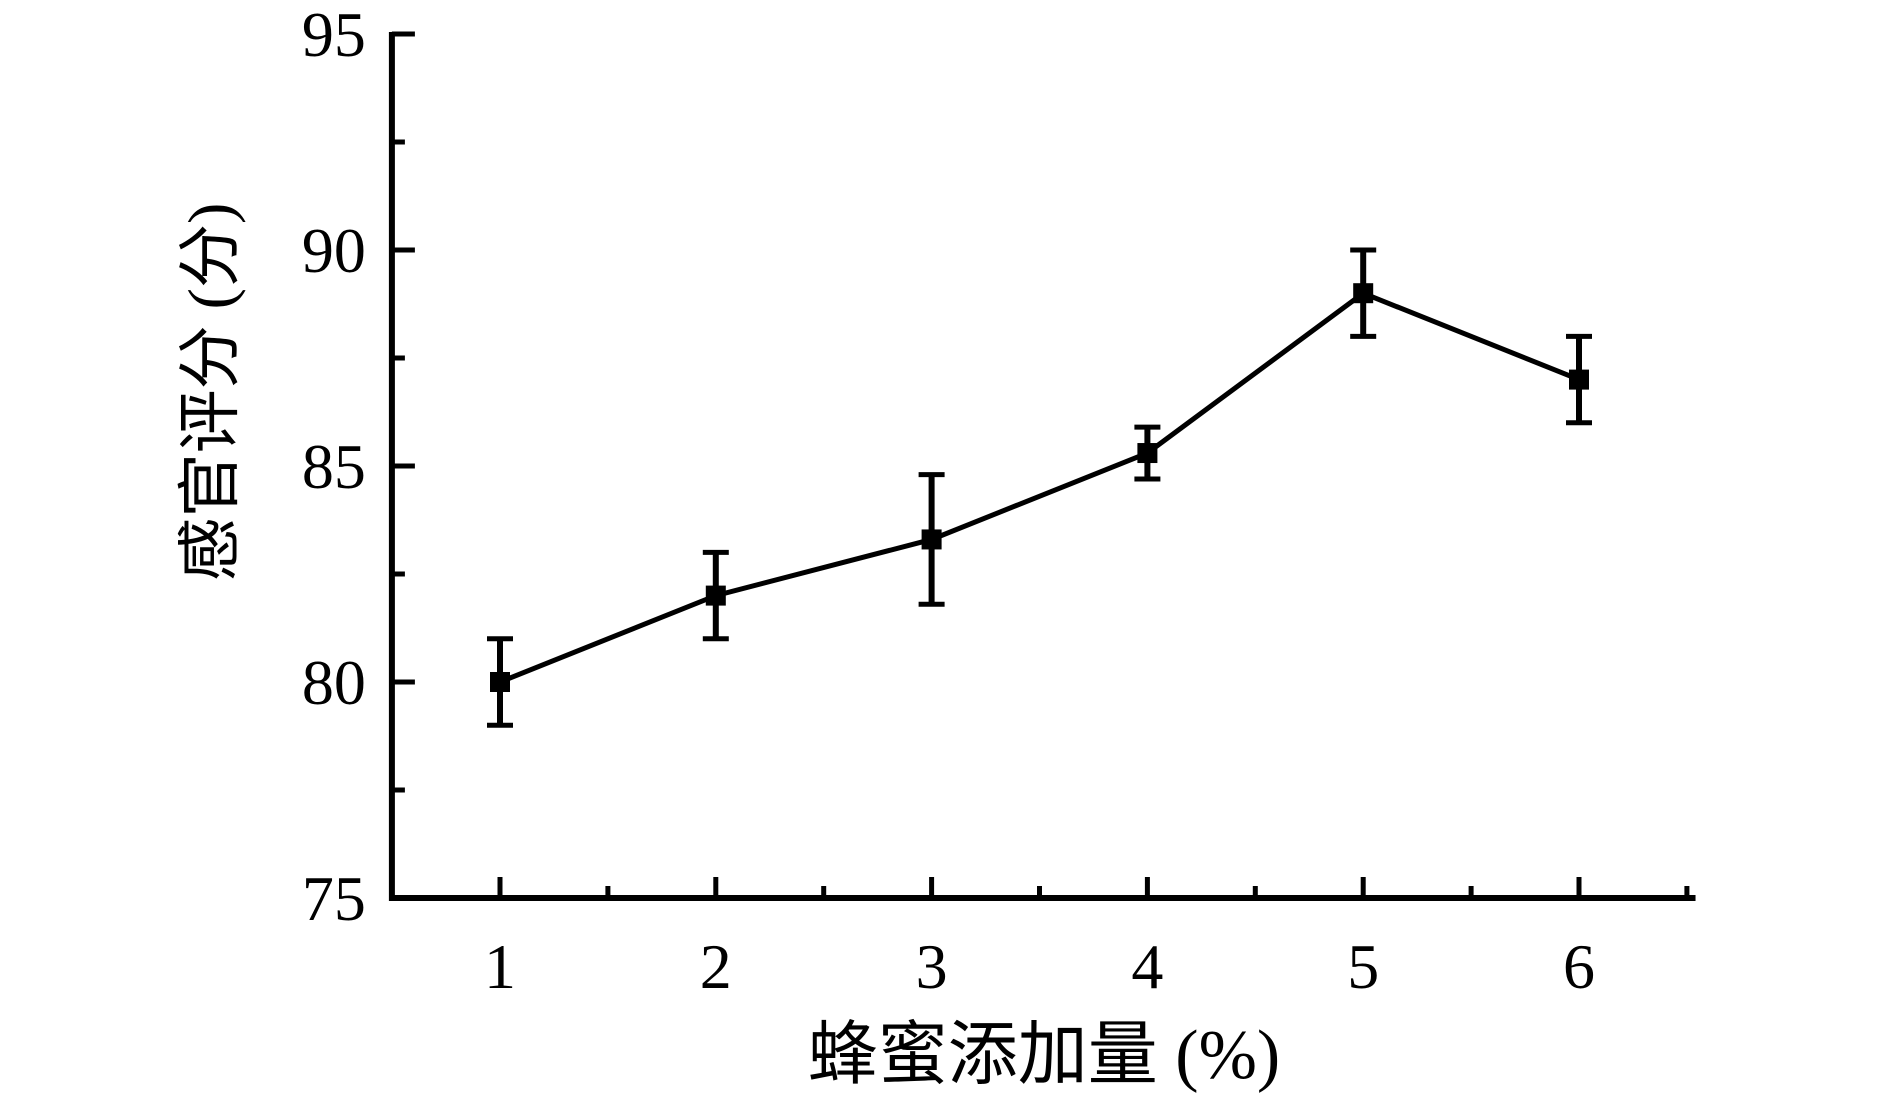  Describe the element at coordinates (1579, 966) in the screenshot. I see `x-axis-tick-label: 6` at that location.